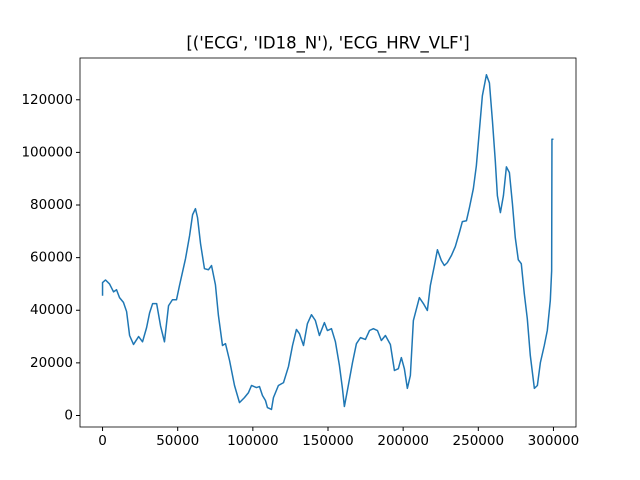 Image resolution: width=640 pixels, height=480 pixels. Describe the element at coordinates (177, 441) in the screenshot. I see `x-tick-label: 50000` at that location.